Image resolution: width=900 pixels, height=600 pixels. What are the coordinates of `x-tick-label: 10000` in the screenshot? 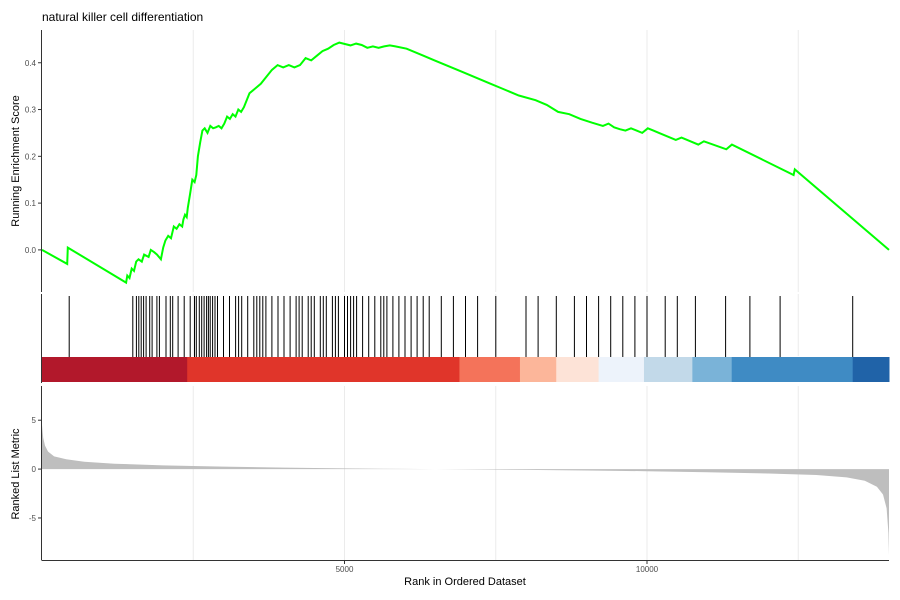 It's located at (647, 569).